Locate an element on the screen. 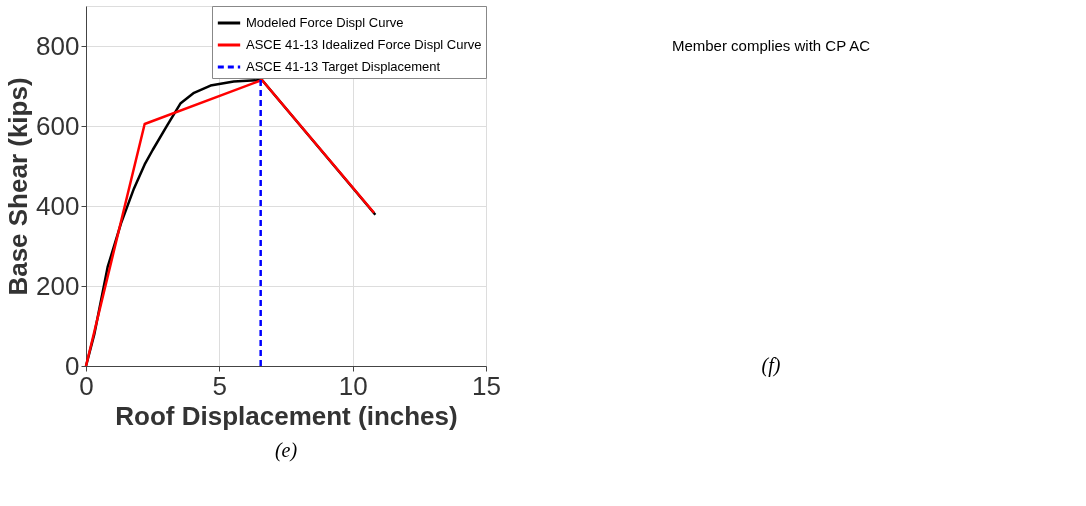 The image size is (1086, 506). legend-label: Modeled Force Displ Curve is located at coordinates (325, 22).